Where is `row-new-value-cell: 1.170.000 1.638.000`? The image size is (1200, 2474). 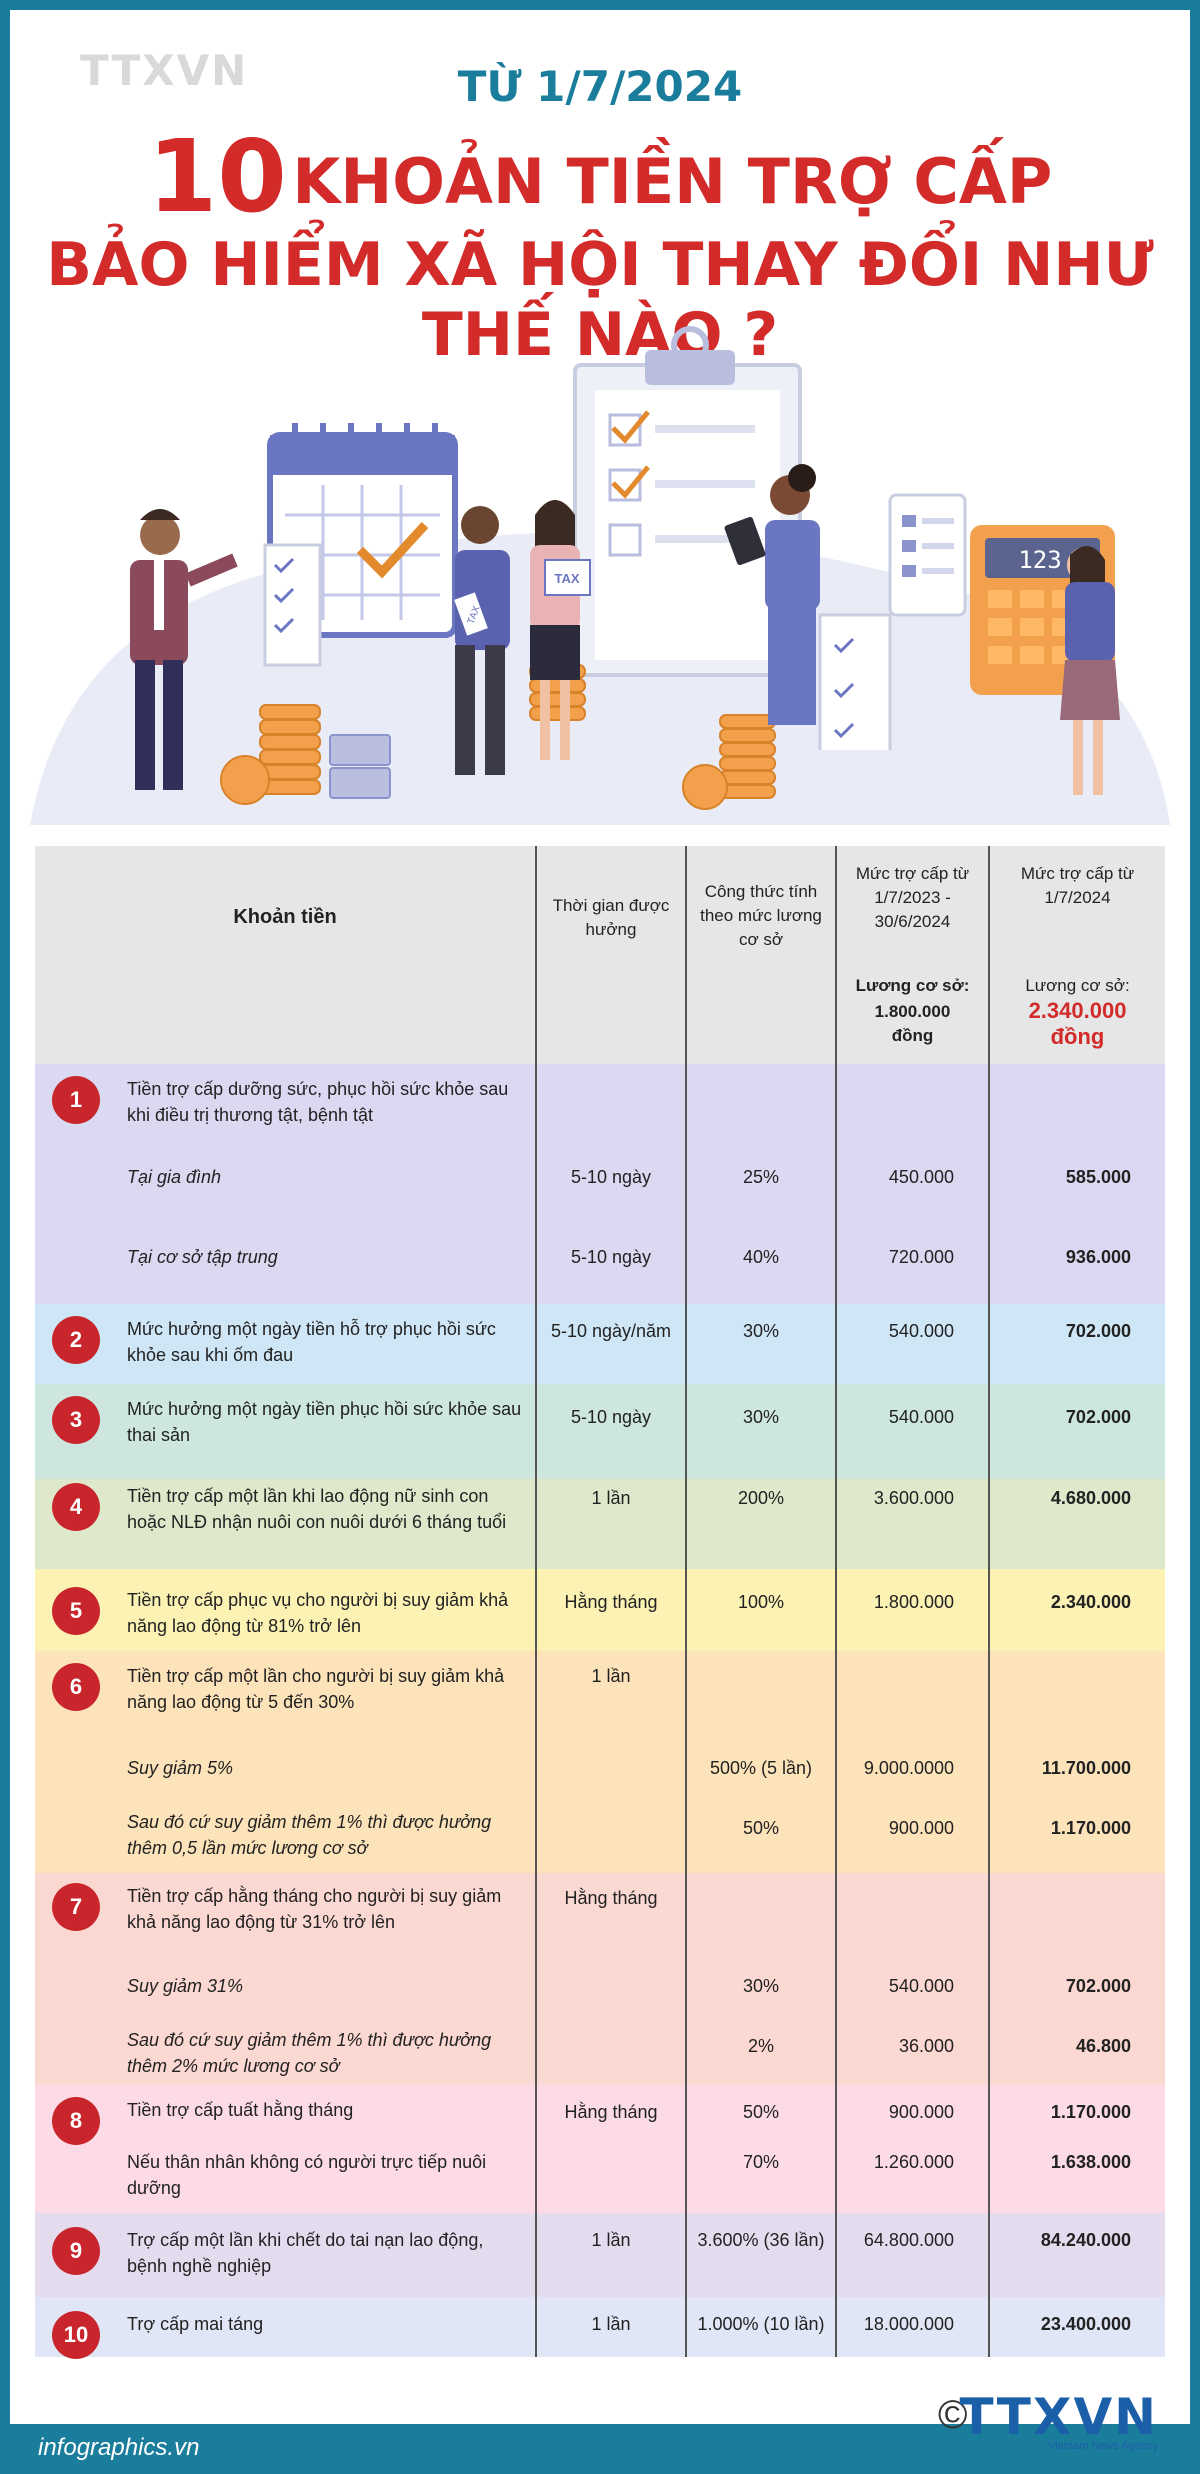
row-new-value-cell: 1.170.000 1.638.000 is located at coordinates (1076, 2149).